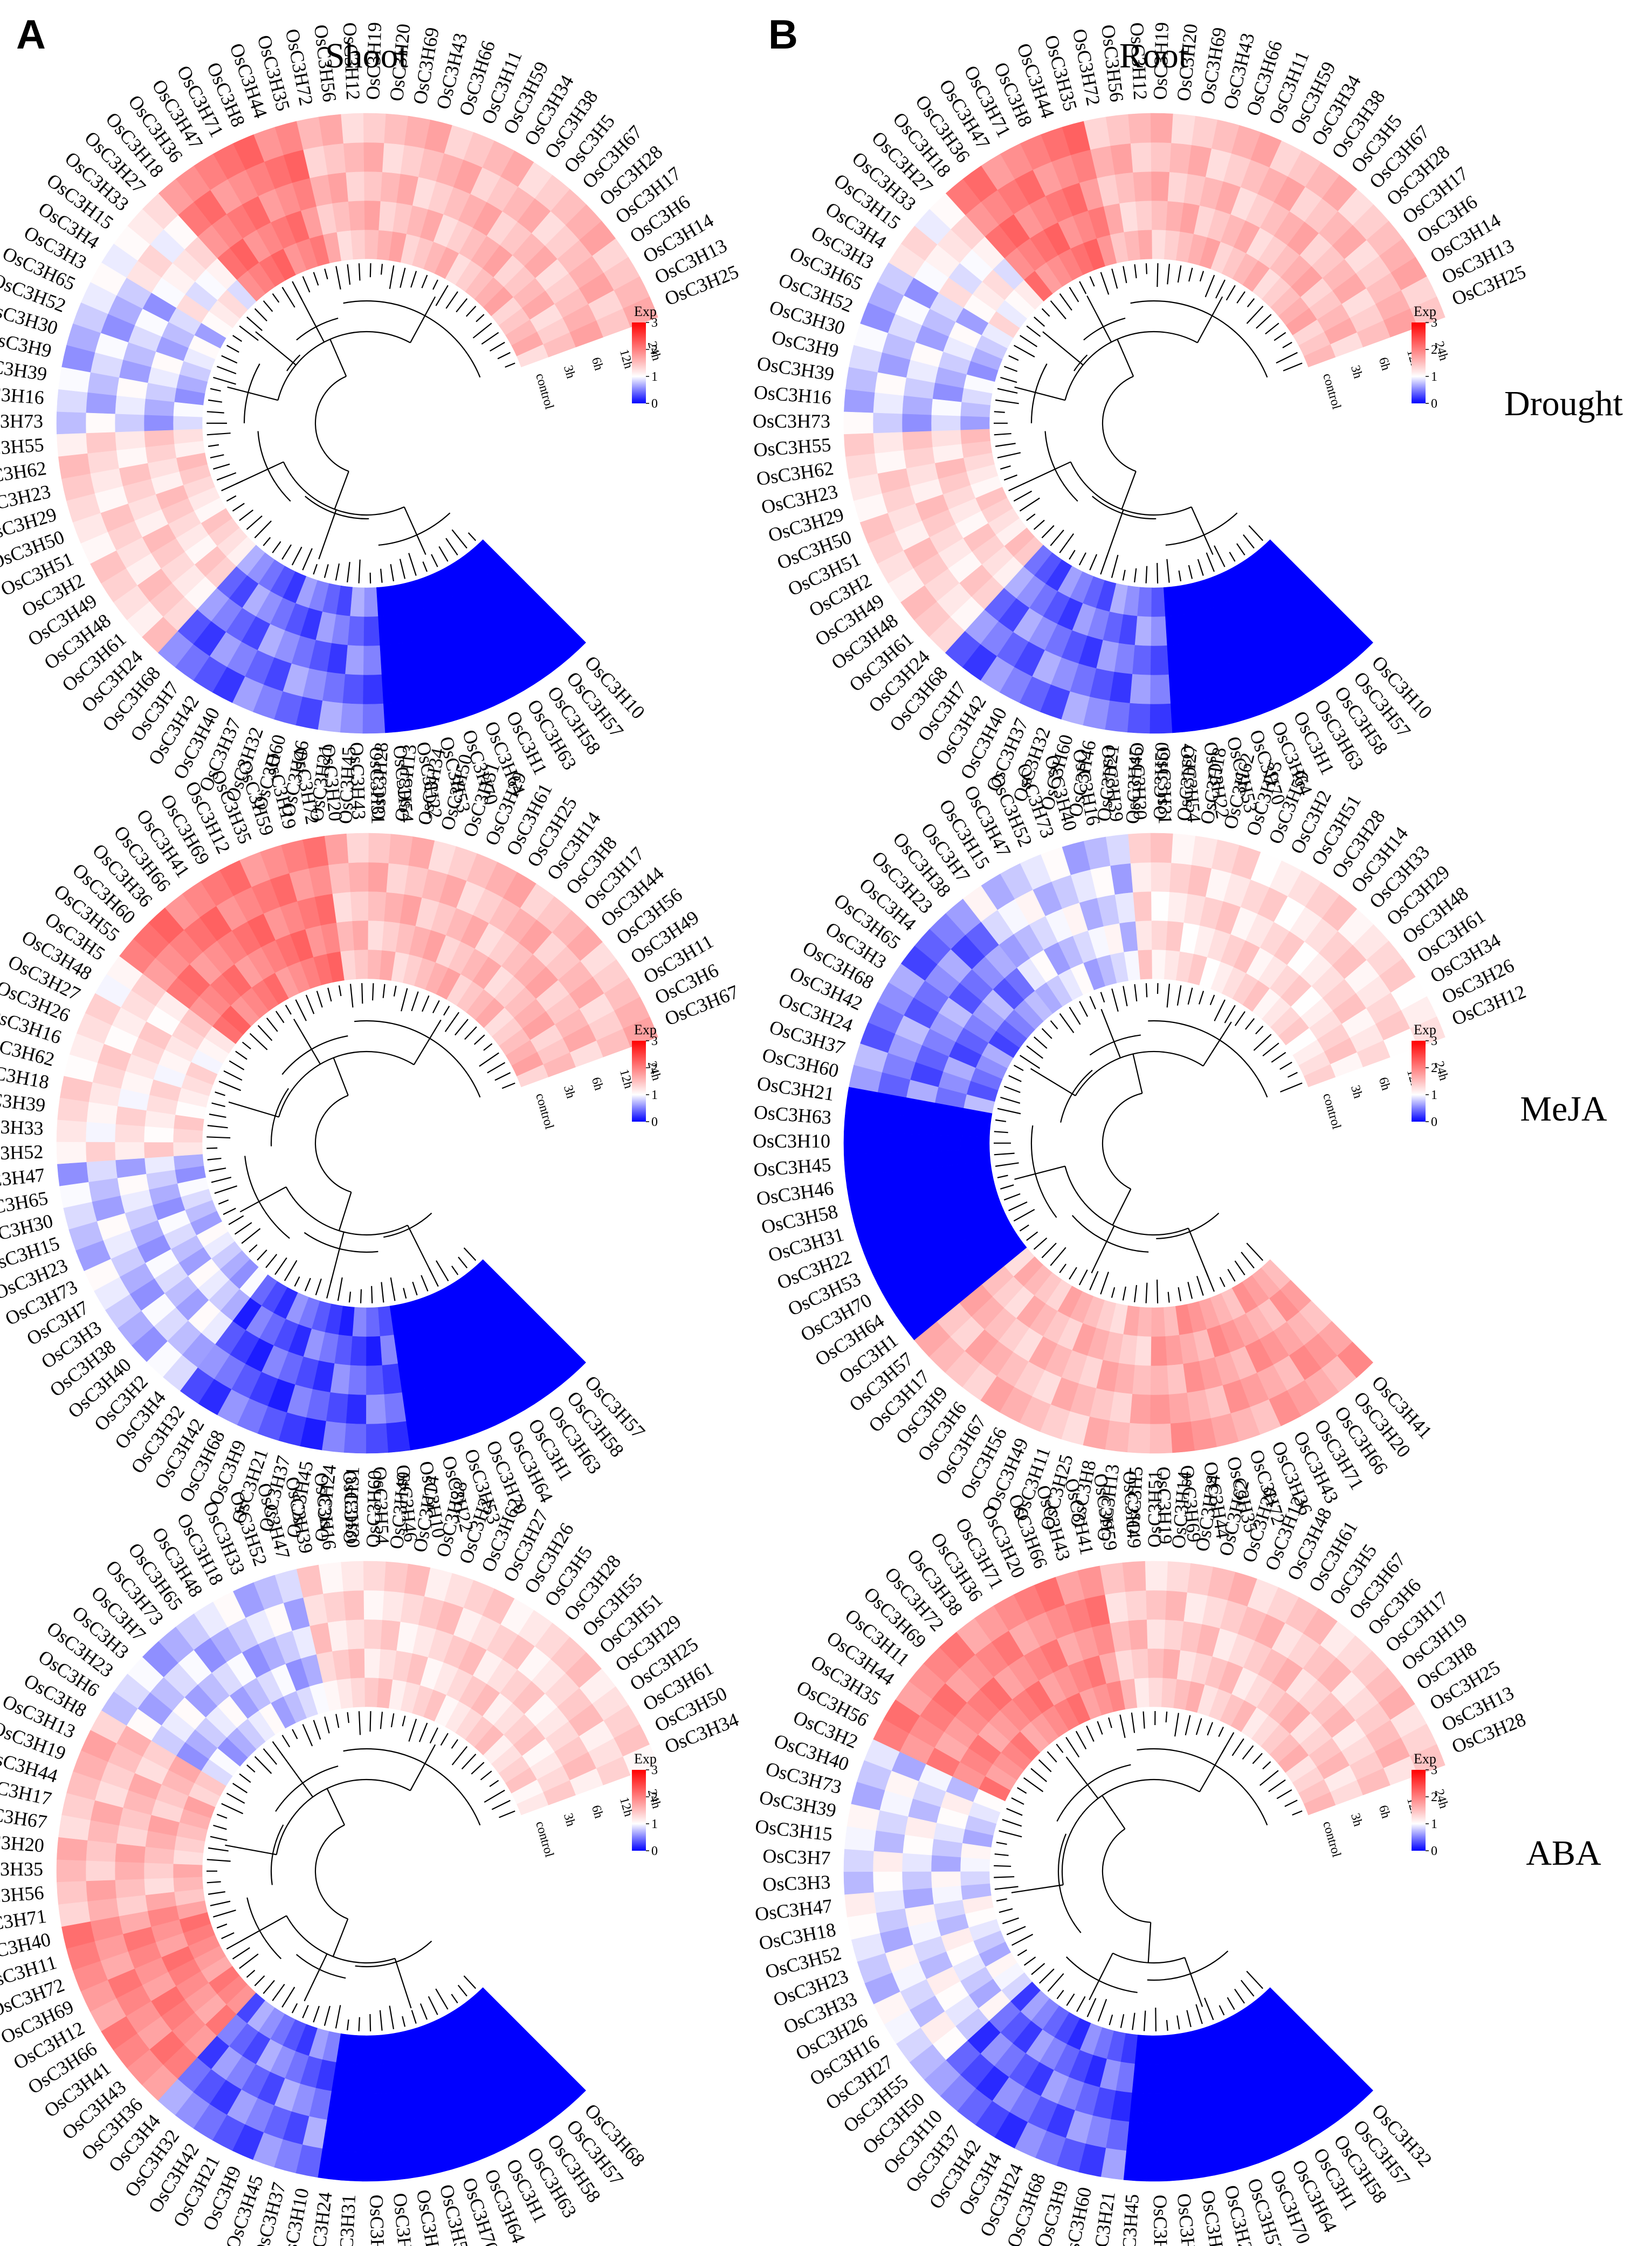  I want to click on dendrogram-arc, so click(1076, 1096).